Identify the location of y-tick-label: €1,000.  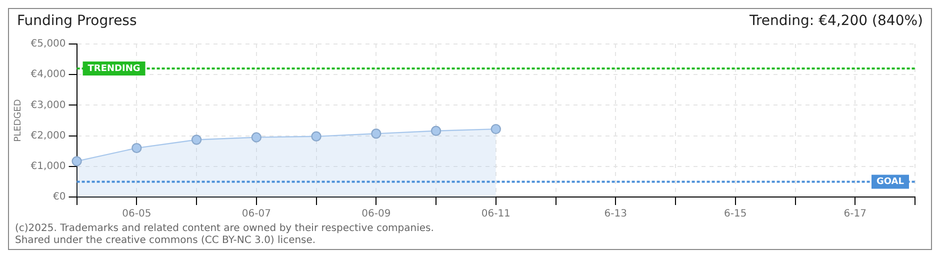
(48, 166).